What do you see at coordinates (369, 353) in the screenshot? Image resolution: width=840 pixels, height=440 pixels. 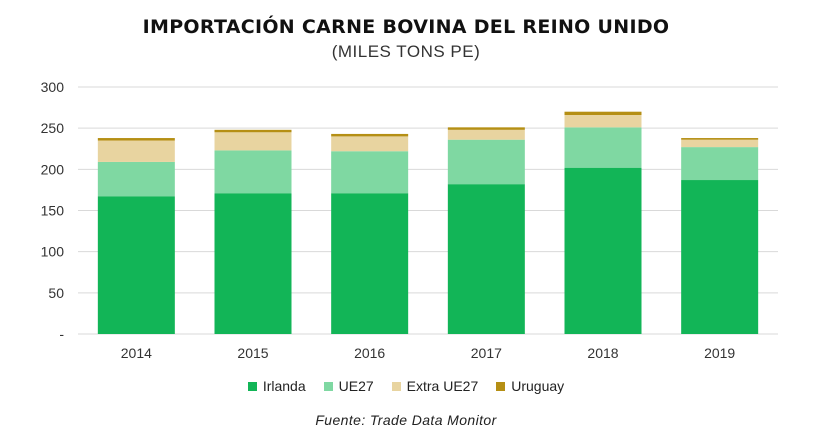 I see `x-tick-label: 2016` at bounding box center [369, 353].